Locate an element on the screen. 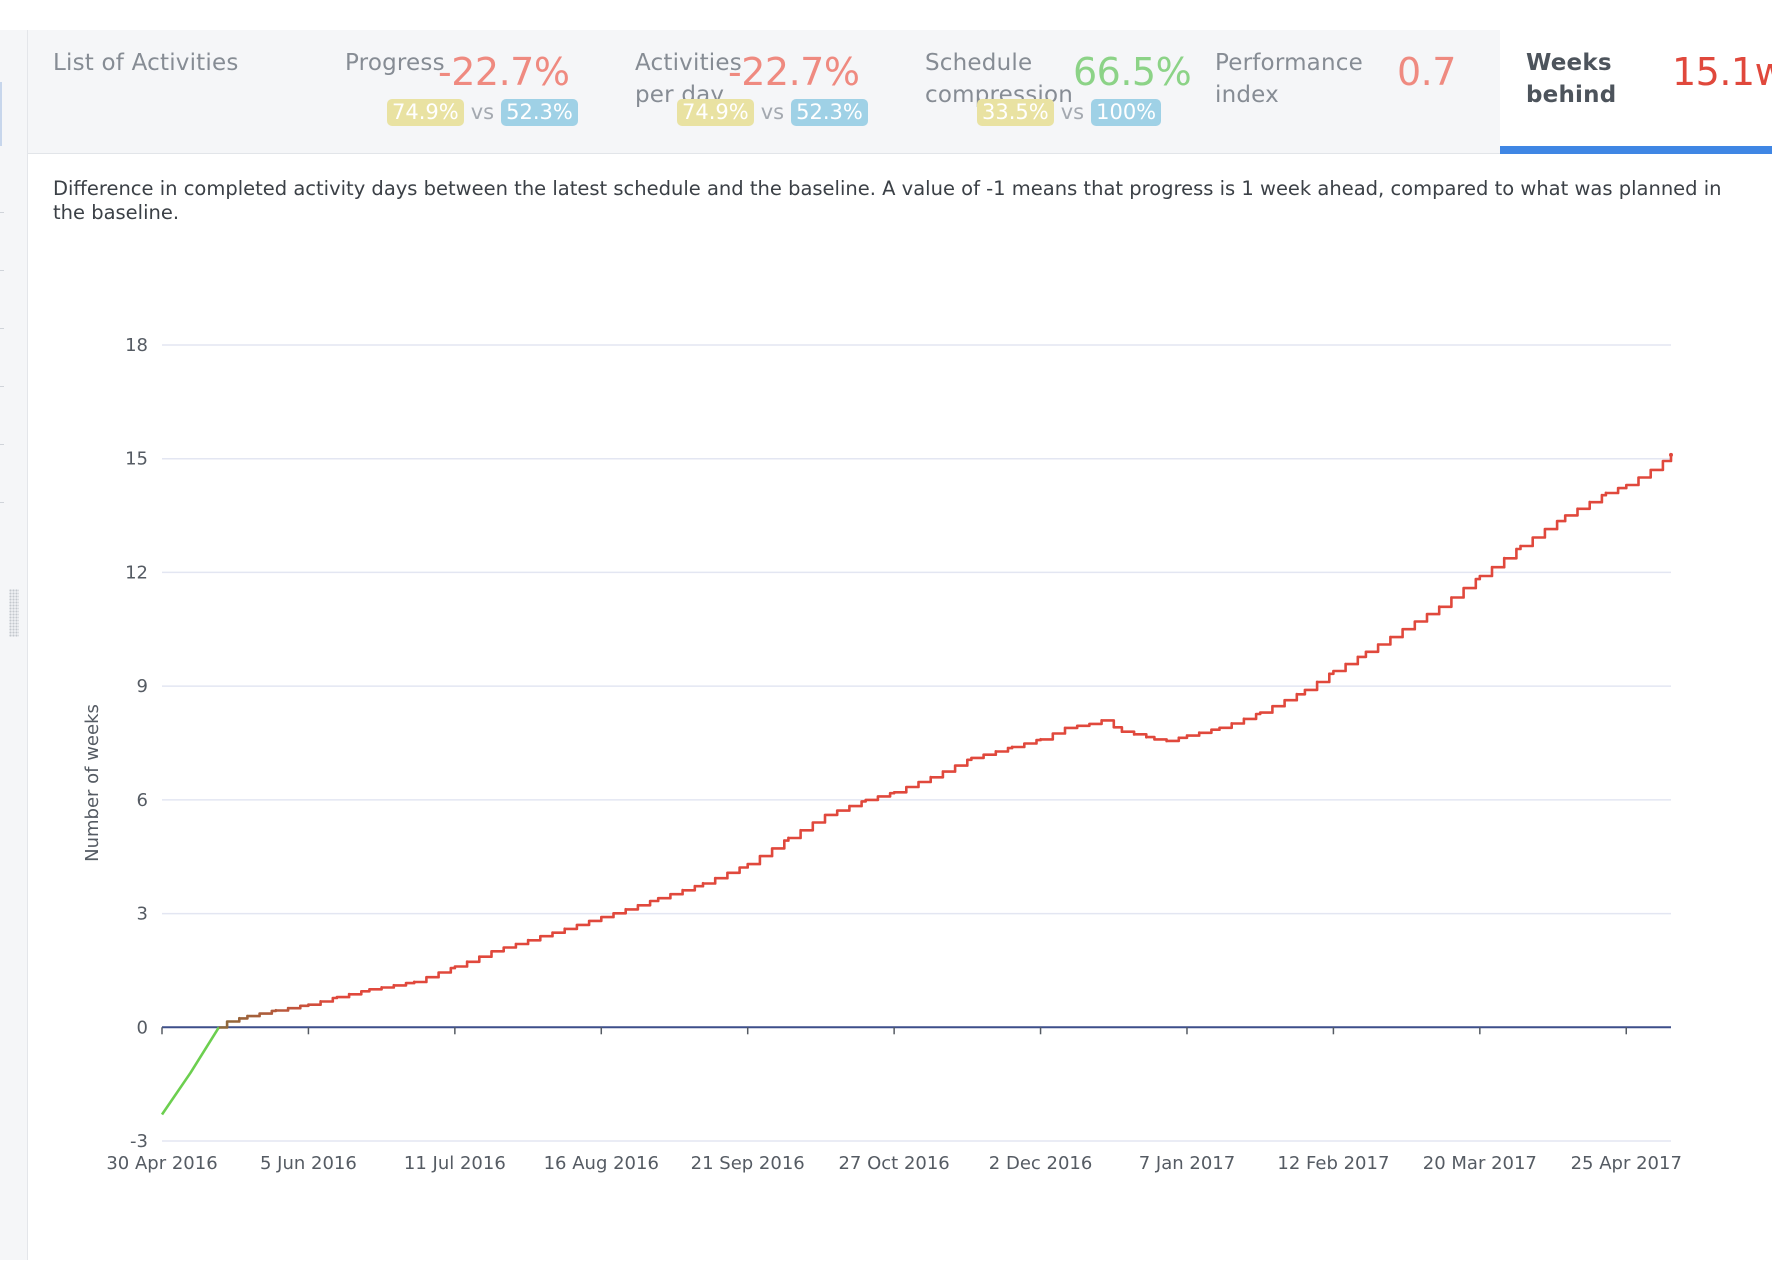 This screenshot has width=1772, height=1264. x-tick-label: 11 Jul 2016 is located at coordinates (455, 1163).